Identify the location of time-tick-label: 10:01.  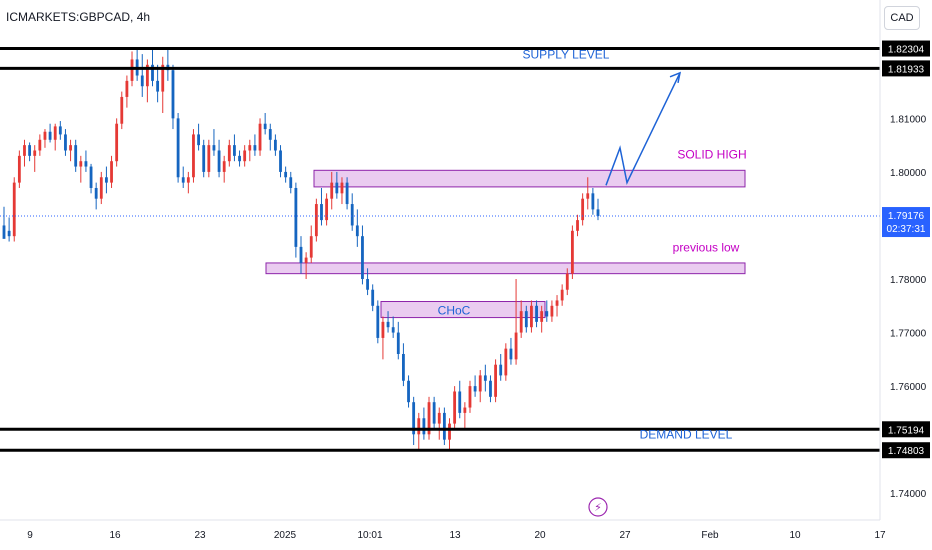
(369, 535).